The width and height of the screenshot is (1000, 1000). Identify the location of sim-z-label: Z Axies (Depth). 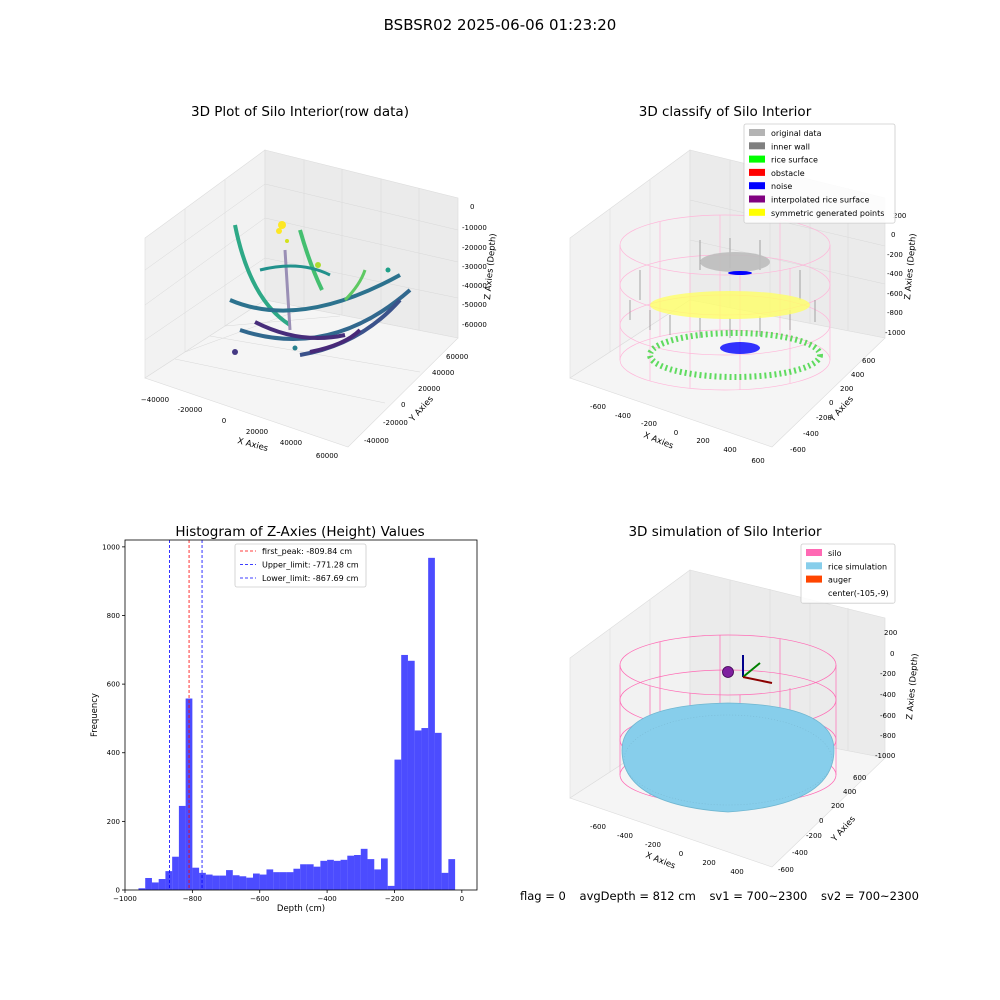
(913, 686).